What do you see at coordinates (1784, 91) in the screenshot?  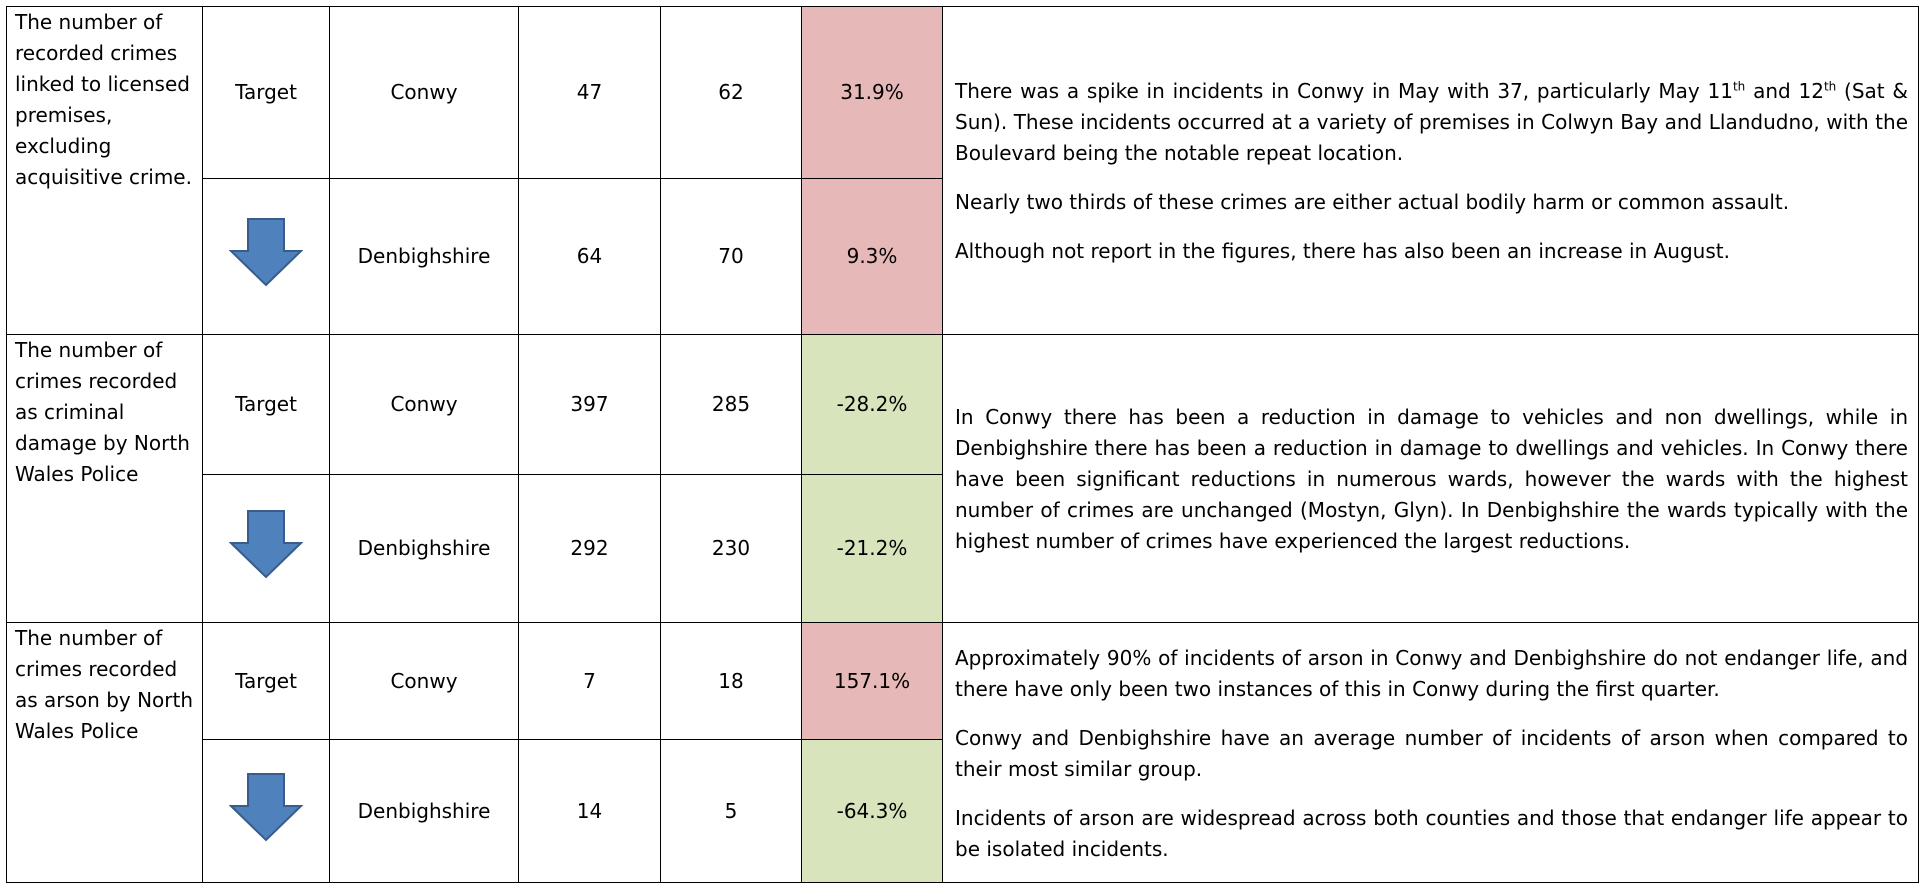 I see `text: and 12` at bounding box center [1784, 91].